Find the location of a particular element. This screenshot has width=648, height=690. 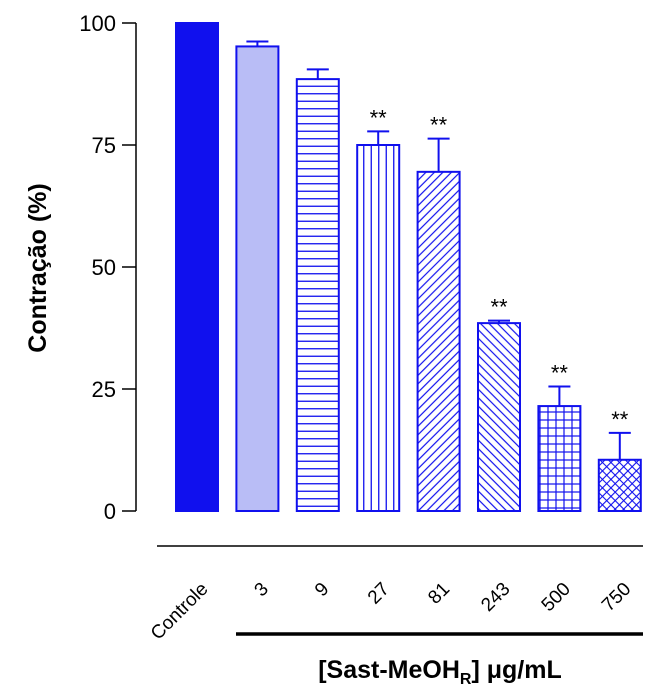

y-axis-label: Contração (%) is located at coordinates (38, 267).